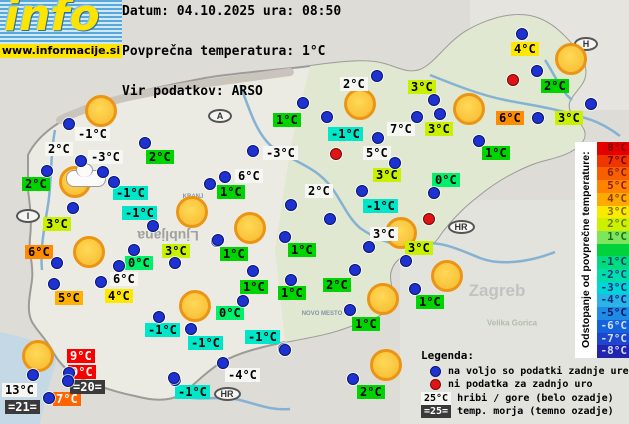  I want to click on temp-label: 5°C, so click(69, 298).